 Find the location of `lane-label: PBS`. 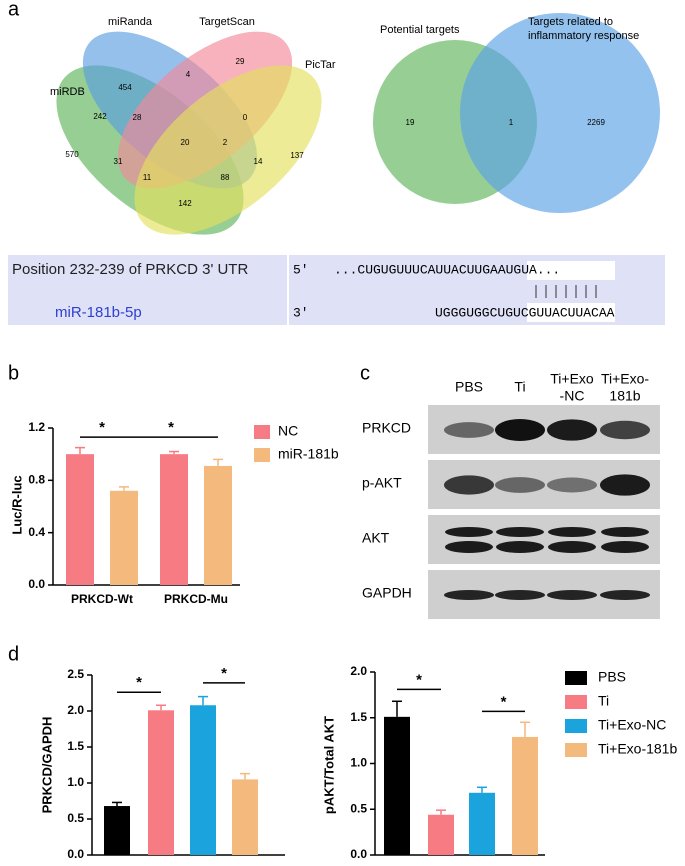

lane-label: PBS is located at coordinates (469, 387).